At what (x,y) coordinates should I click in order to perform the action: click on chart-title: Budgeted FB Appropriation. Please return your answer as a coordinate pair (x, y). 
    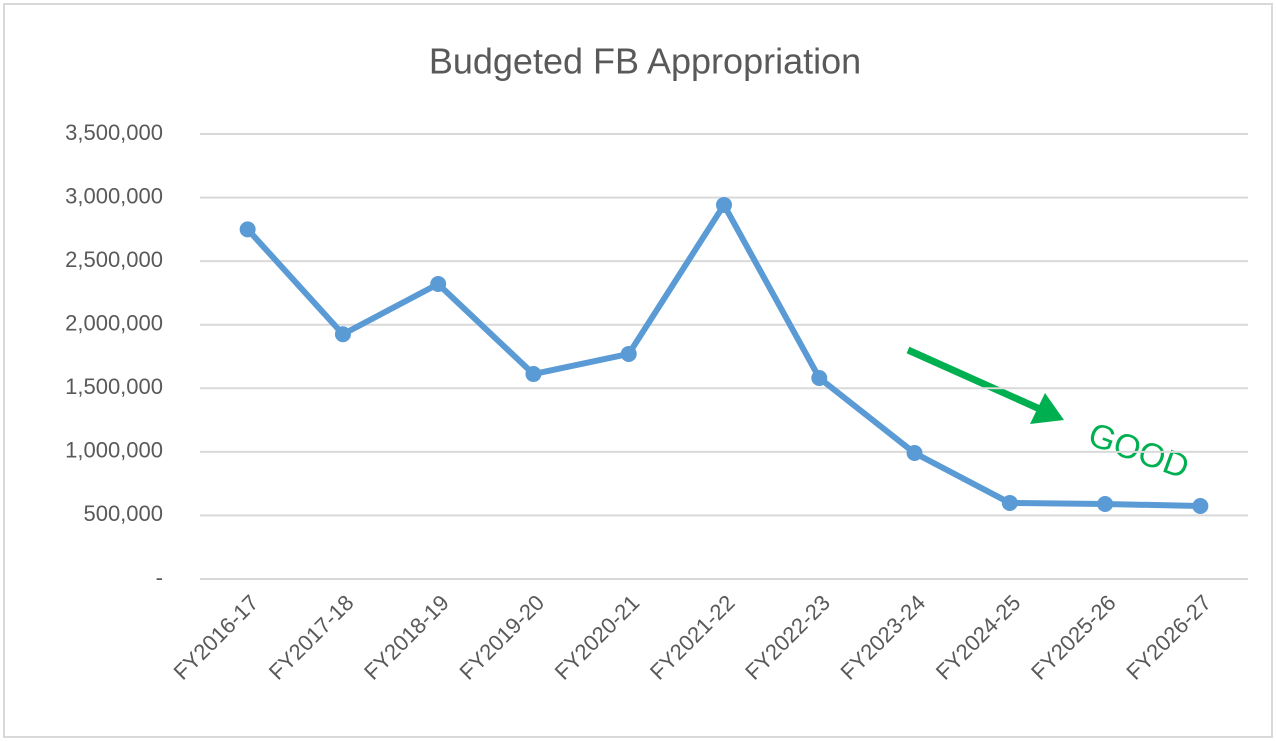
    Looking at the image, I should click on (645, 61).